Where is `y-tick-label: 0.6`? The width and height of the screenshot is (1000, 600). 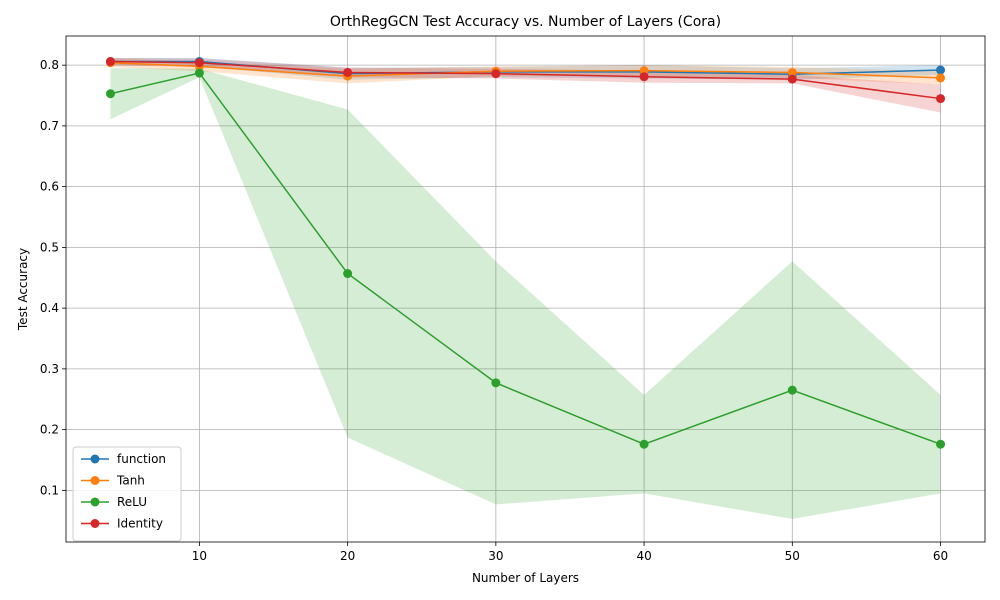
y-tick-label: 0.6 is located at coordinates (49, 187).